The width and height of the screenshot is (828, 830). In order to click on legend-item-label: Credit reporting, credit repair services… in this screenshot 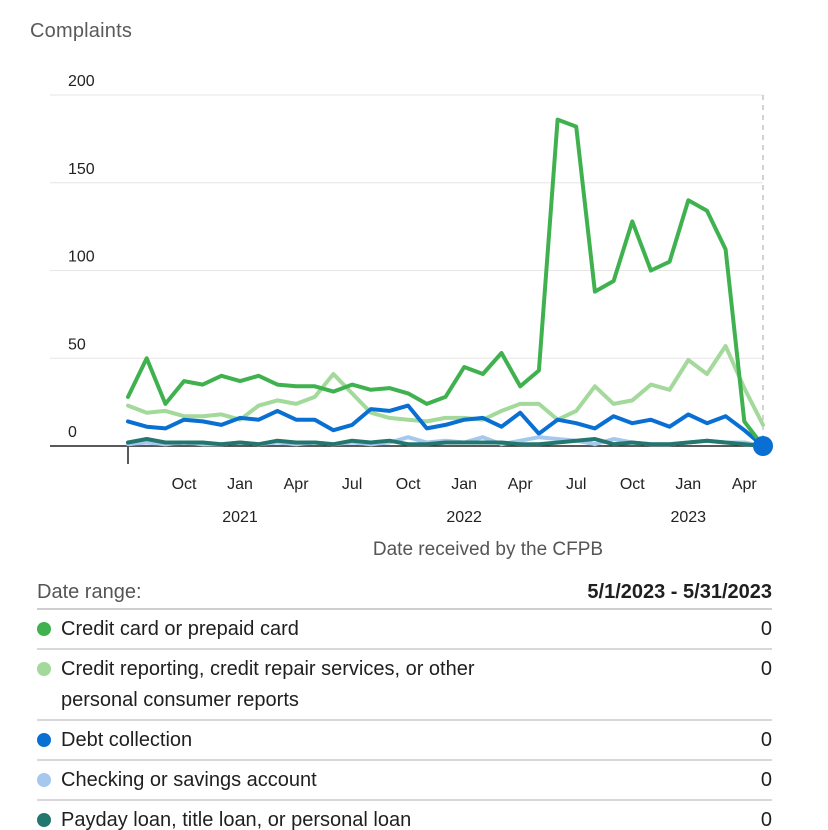, I will do `click(268, 684)`.